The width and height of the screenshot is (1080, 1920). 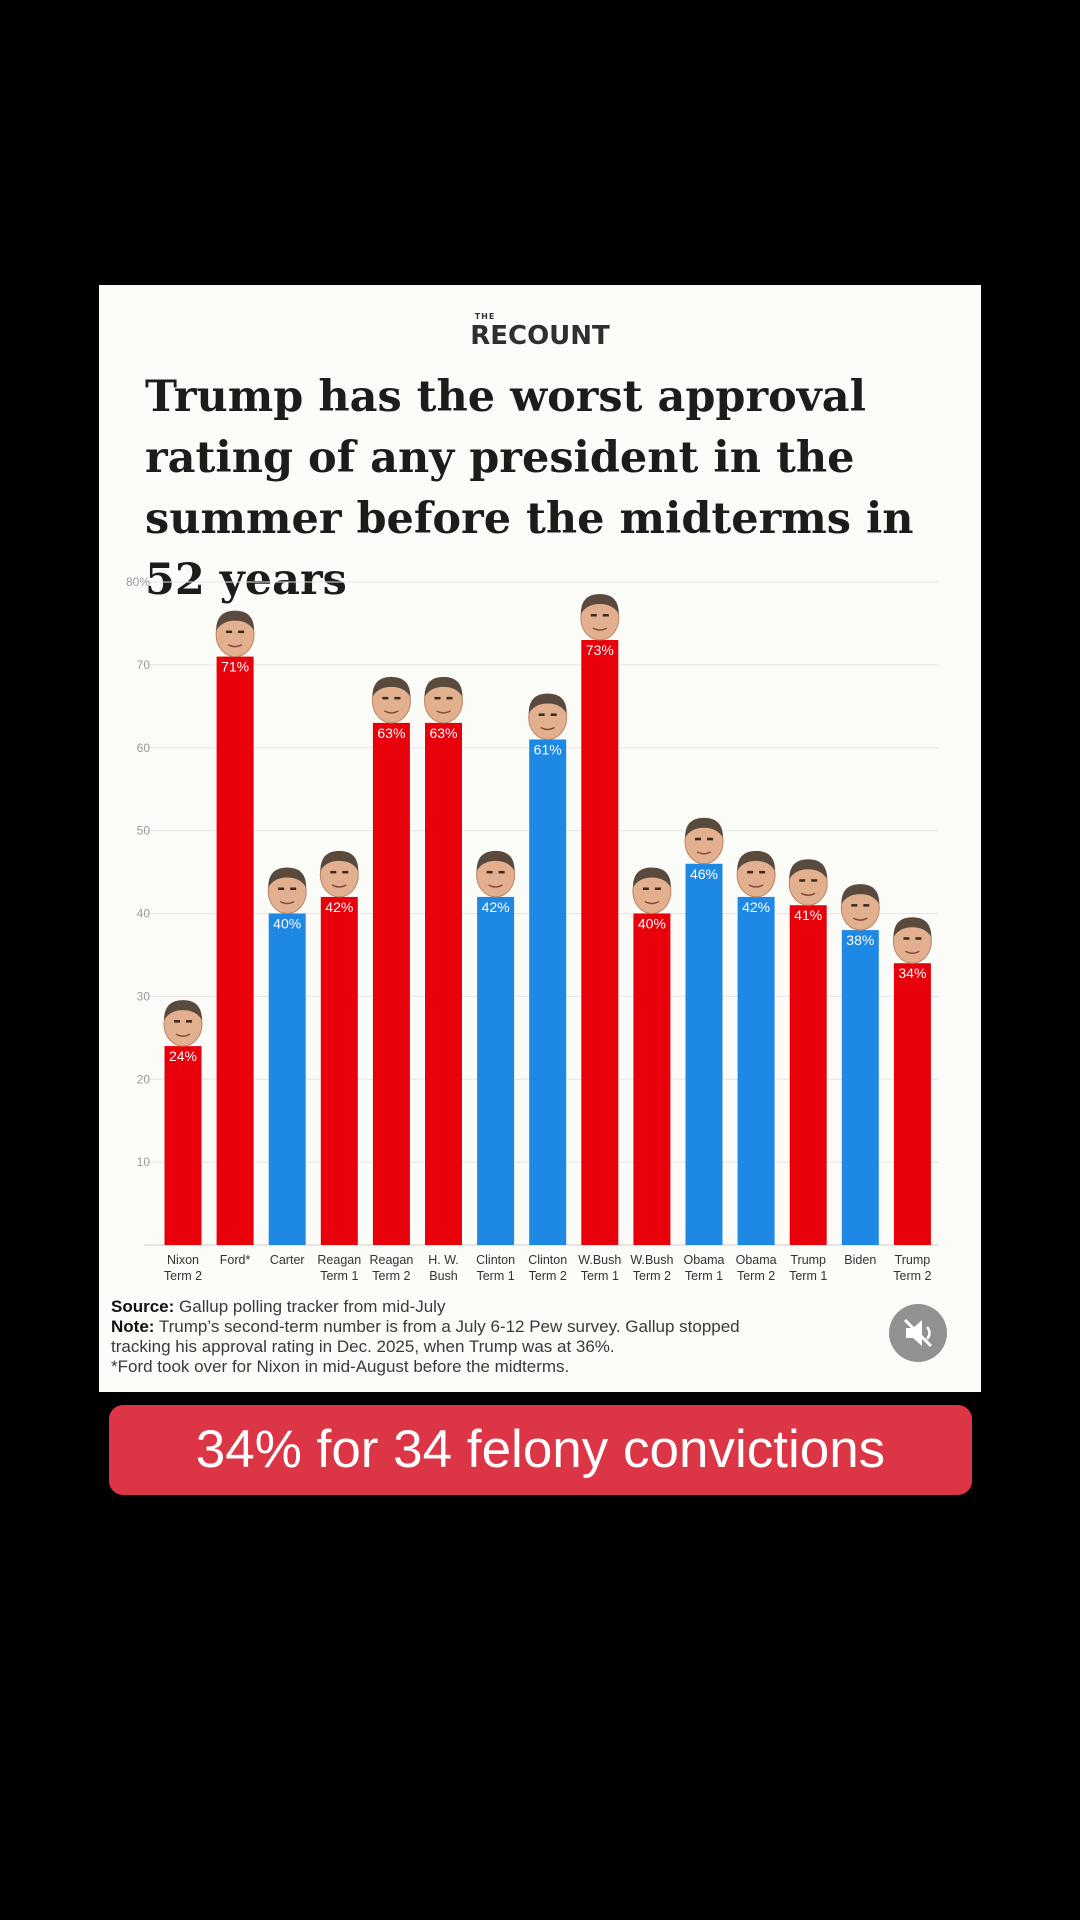 I want to click on bar-value-label: 41%, so click(x=808, y=915).